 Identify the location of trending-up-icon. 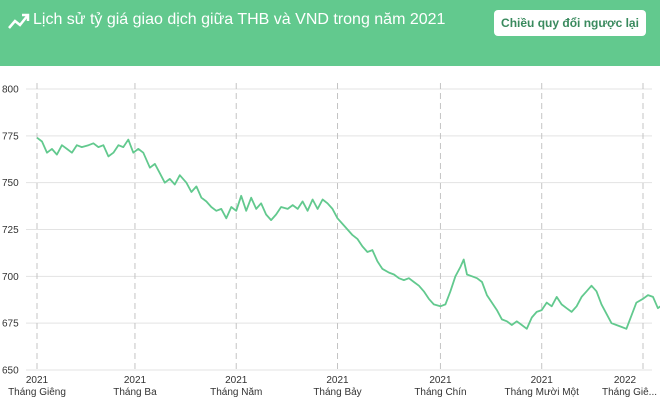
(19, 21).